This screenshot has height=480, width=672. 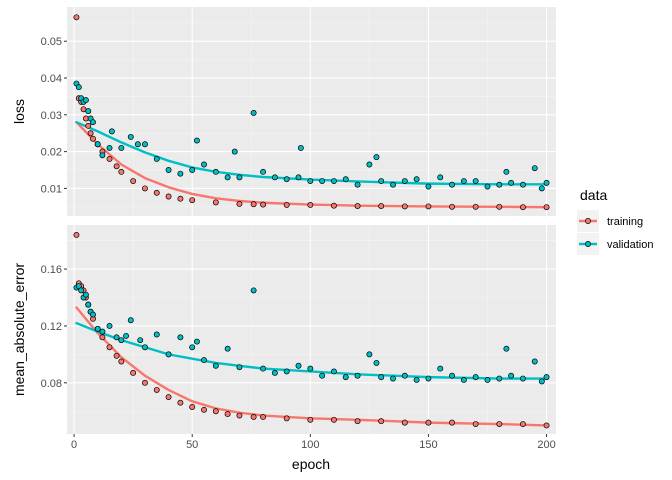 I want to click on legend: data training validation, so click(x=615, y=221).